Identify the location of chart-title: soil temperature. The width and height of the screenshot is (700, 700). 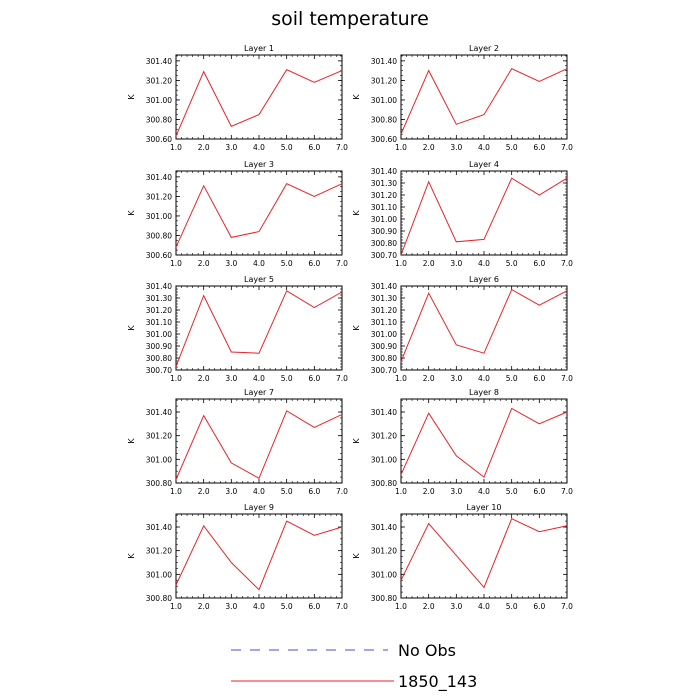
(350, 19).